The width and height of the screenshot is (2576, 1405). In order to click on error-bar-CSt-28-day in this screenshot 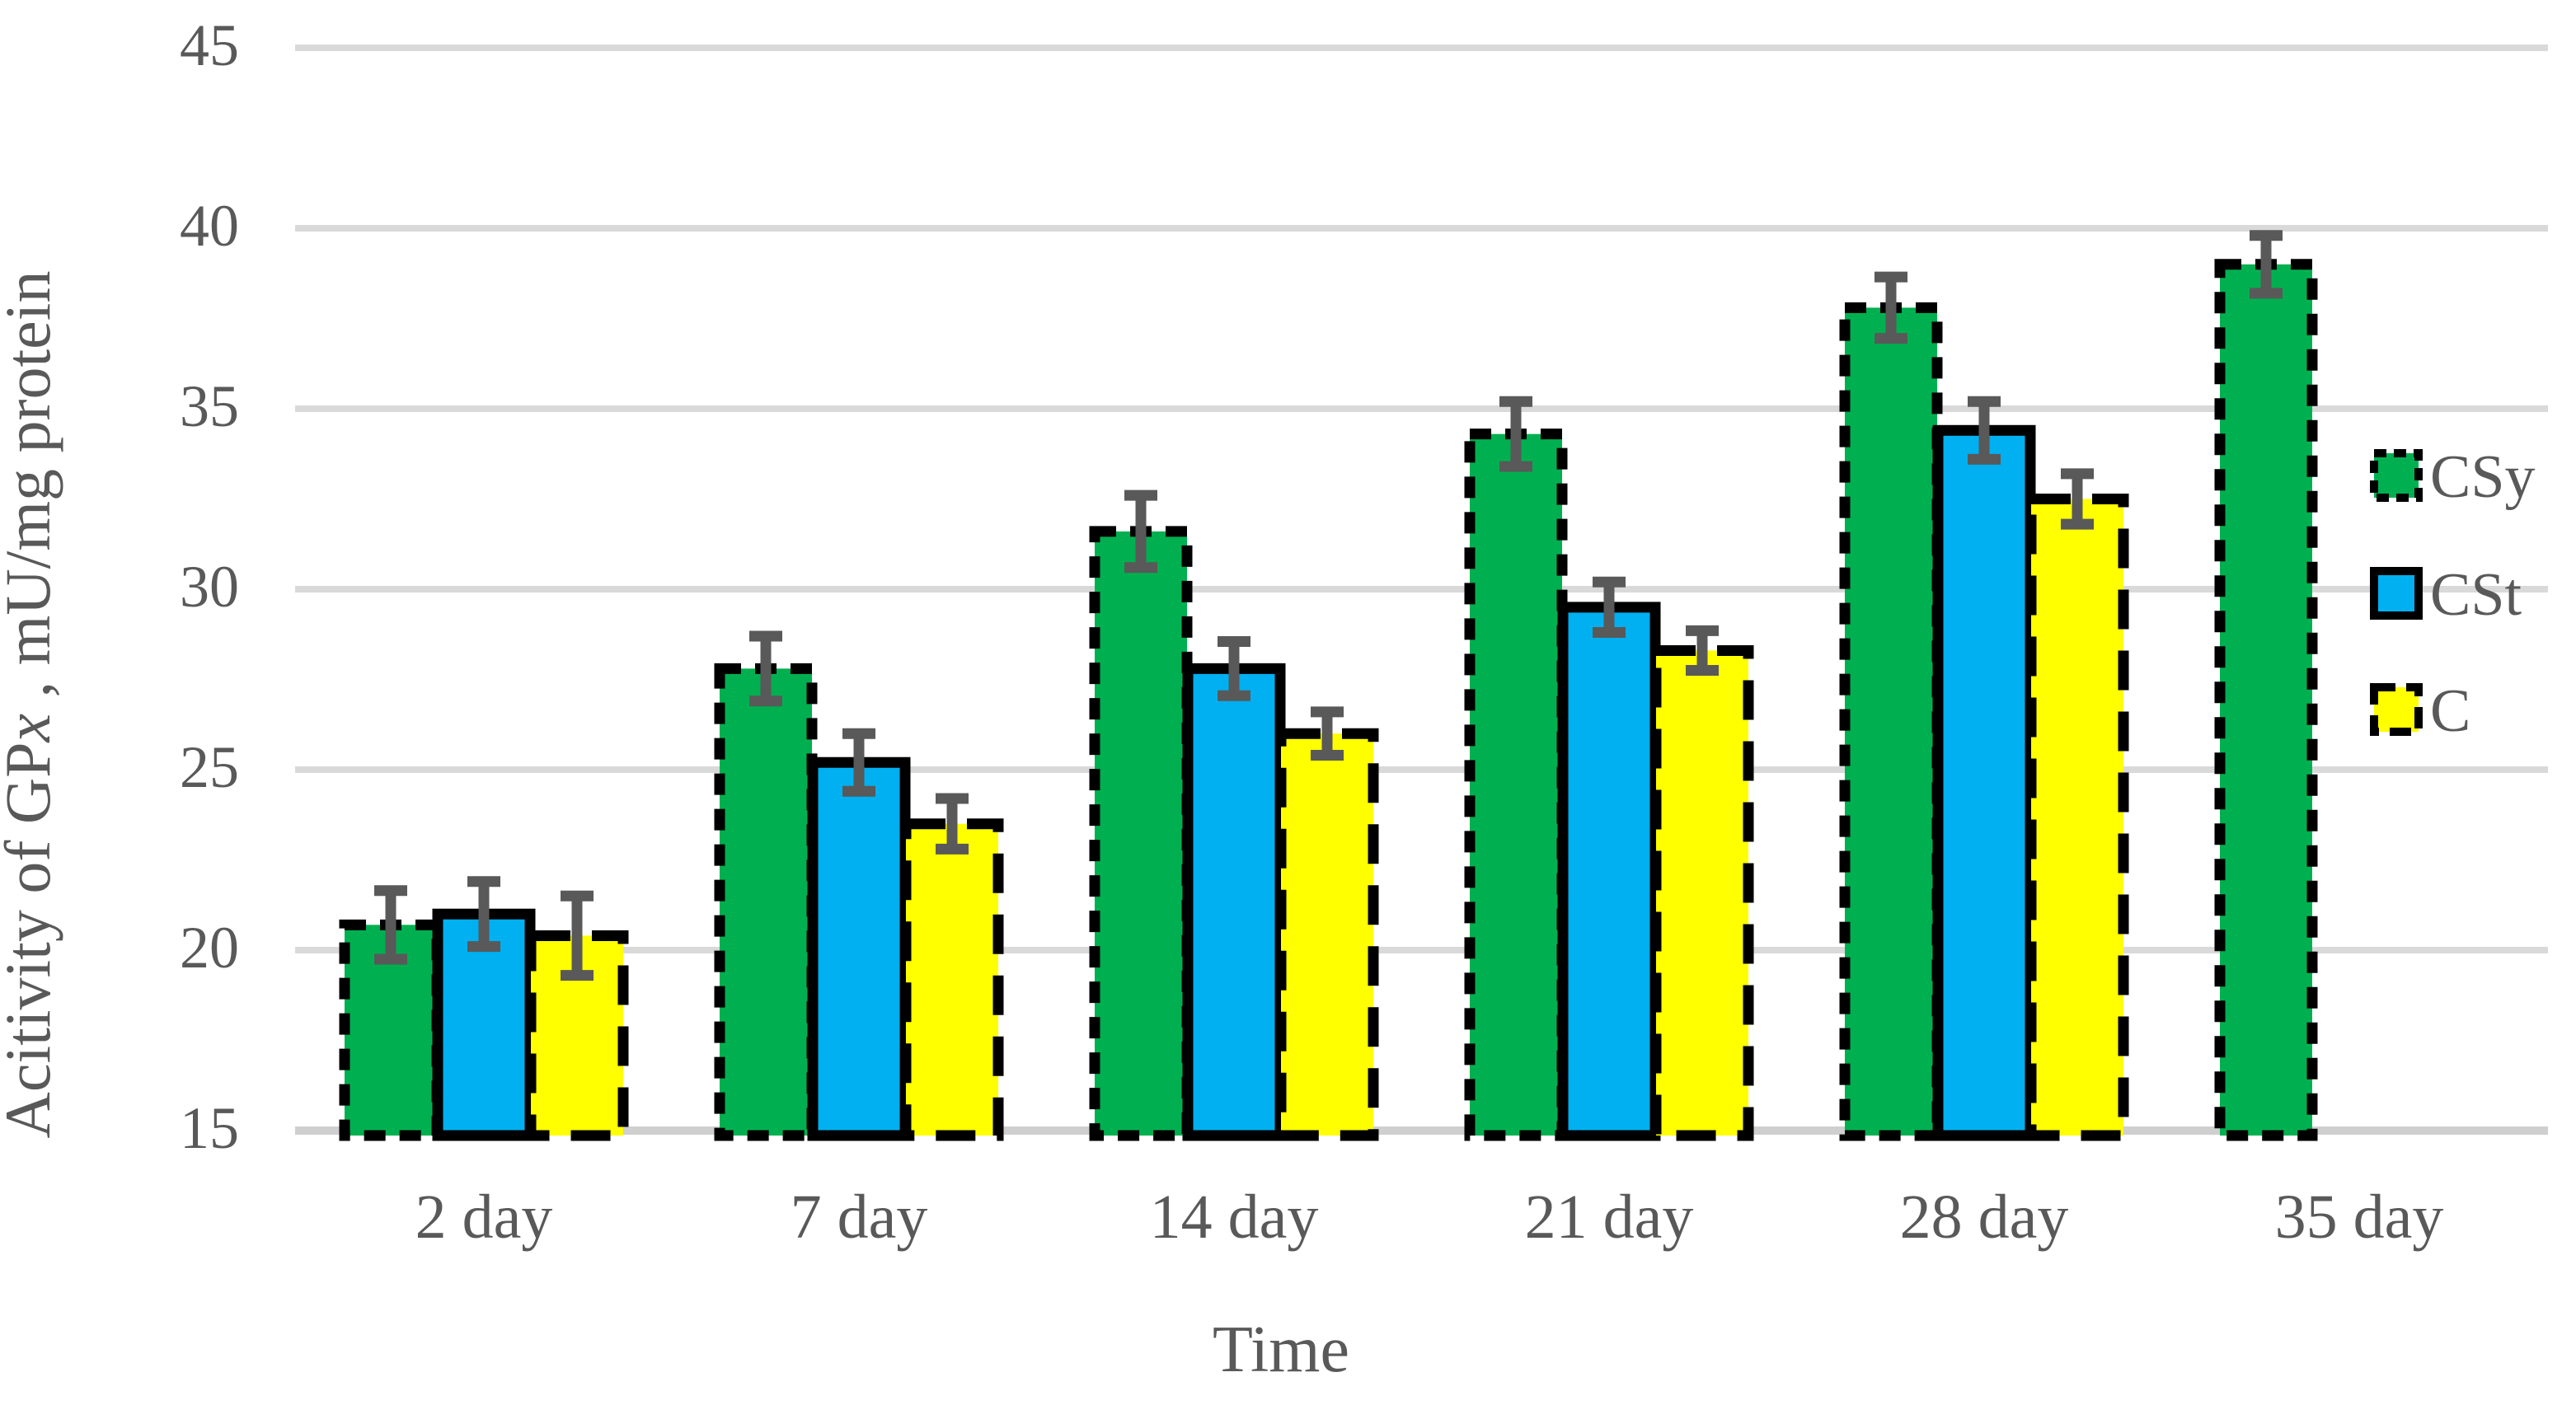, I will do `click(1984, 430)`.